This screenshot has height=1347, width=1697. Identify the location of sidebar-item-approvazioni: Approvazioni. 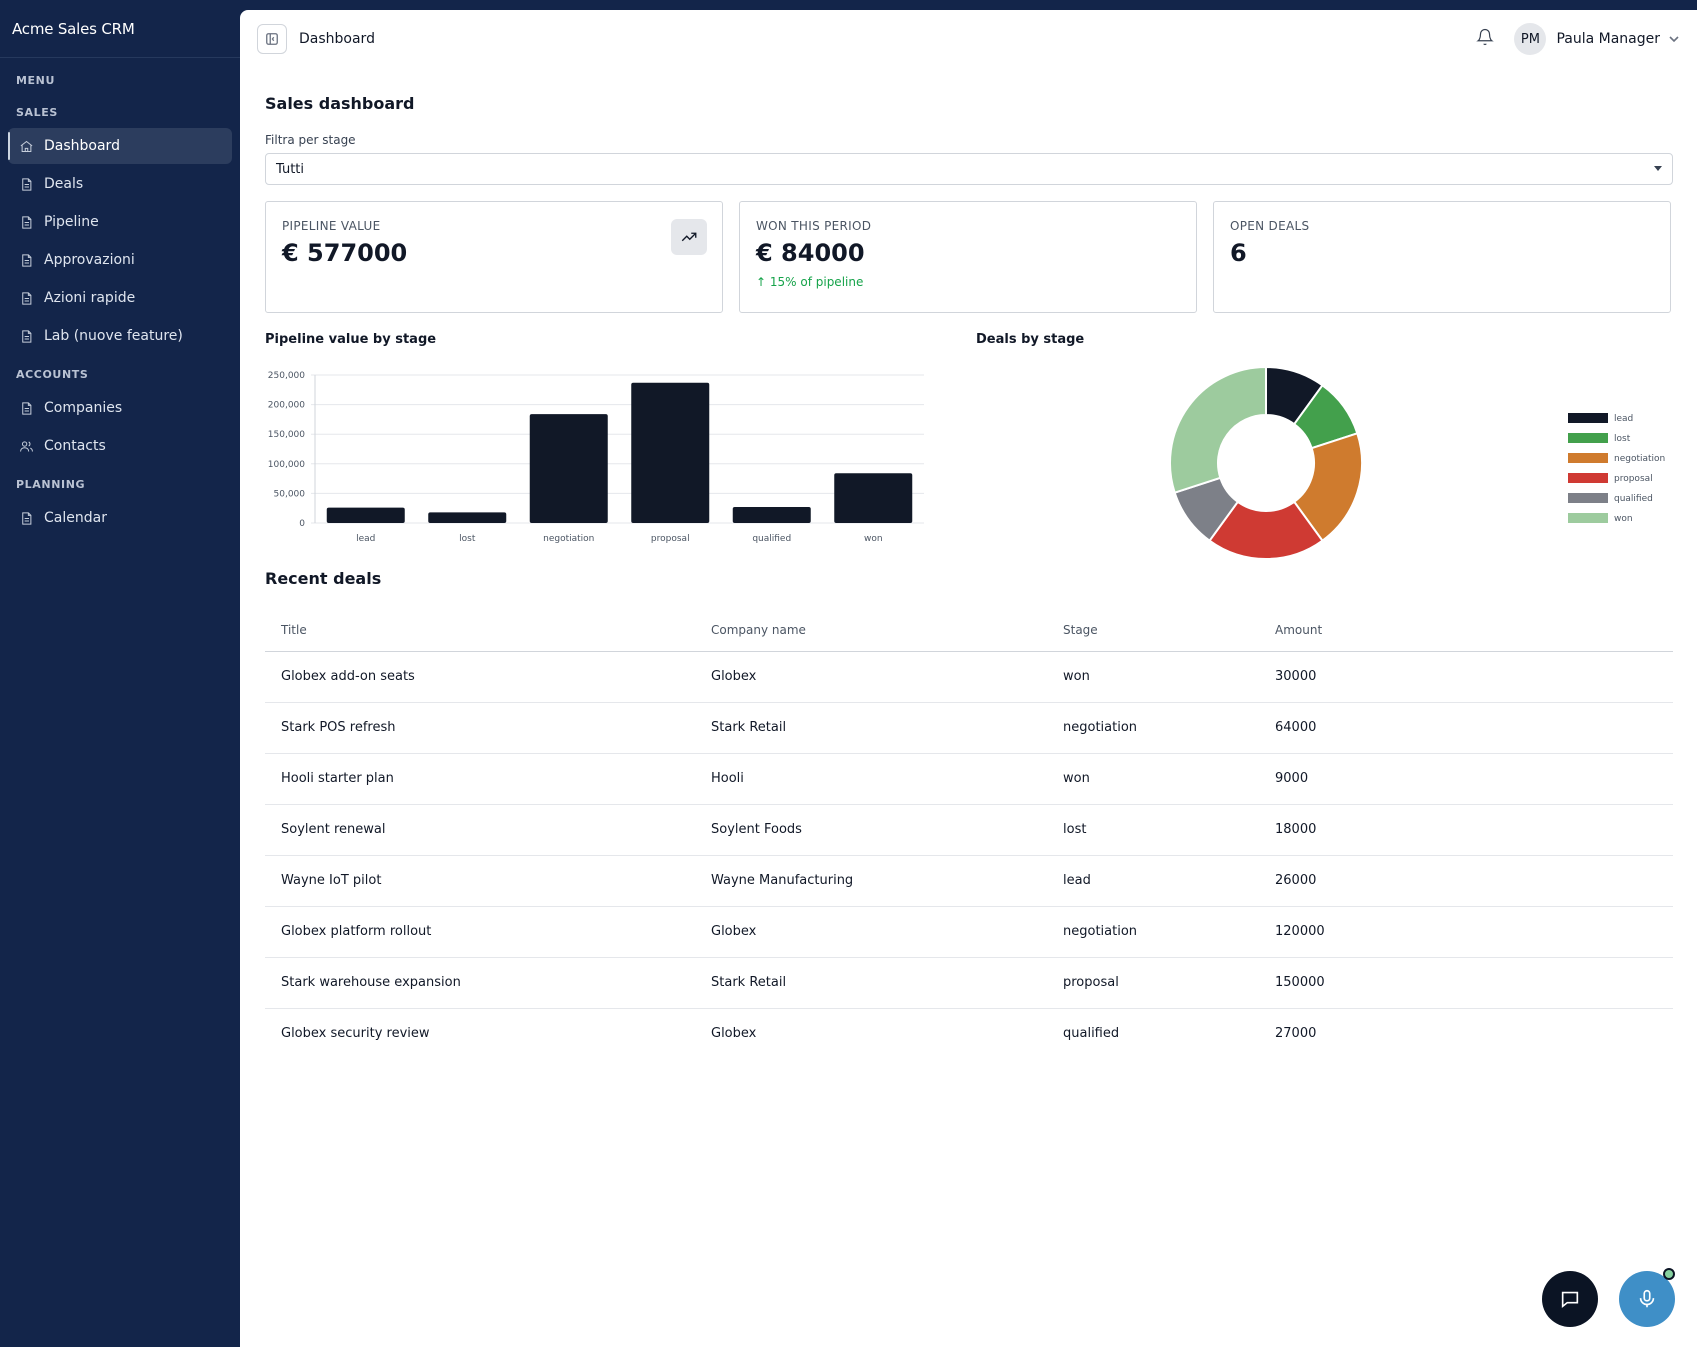
(120, 260).